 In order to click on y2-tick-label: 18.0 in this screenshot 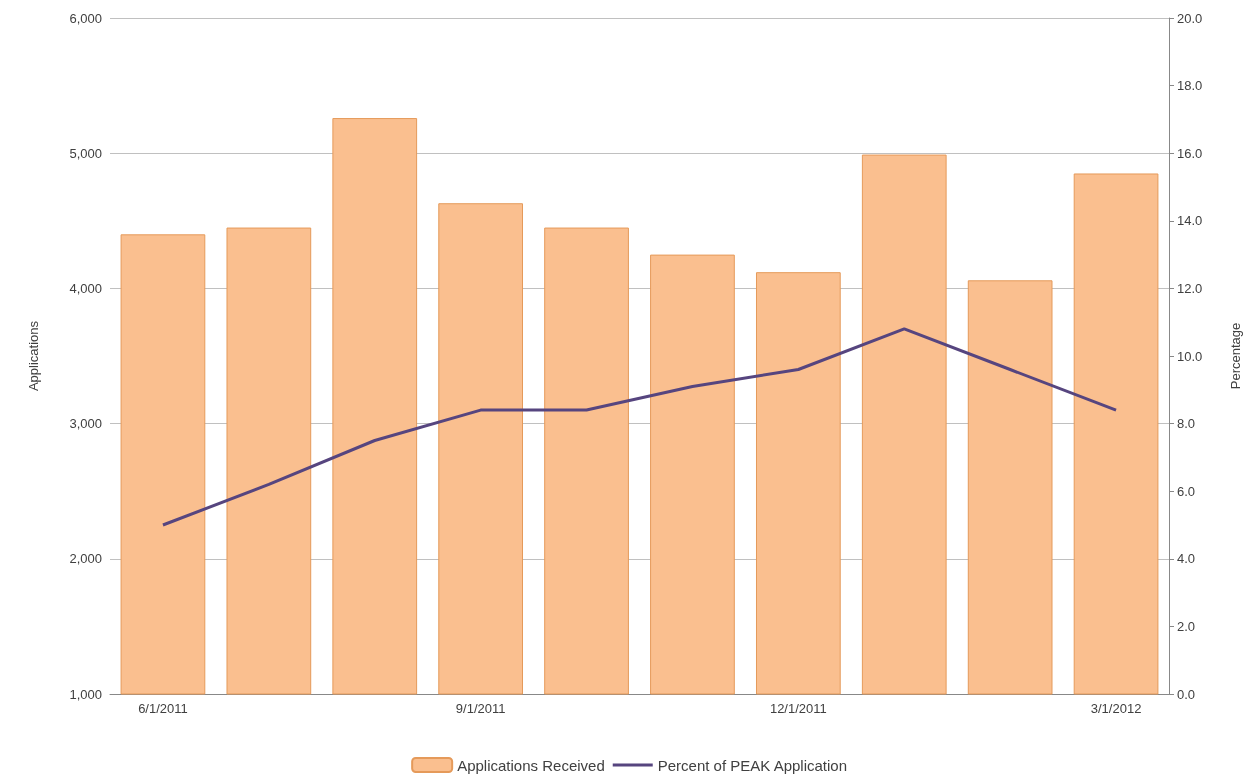, I will do `click(1190, 86)`.